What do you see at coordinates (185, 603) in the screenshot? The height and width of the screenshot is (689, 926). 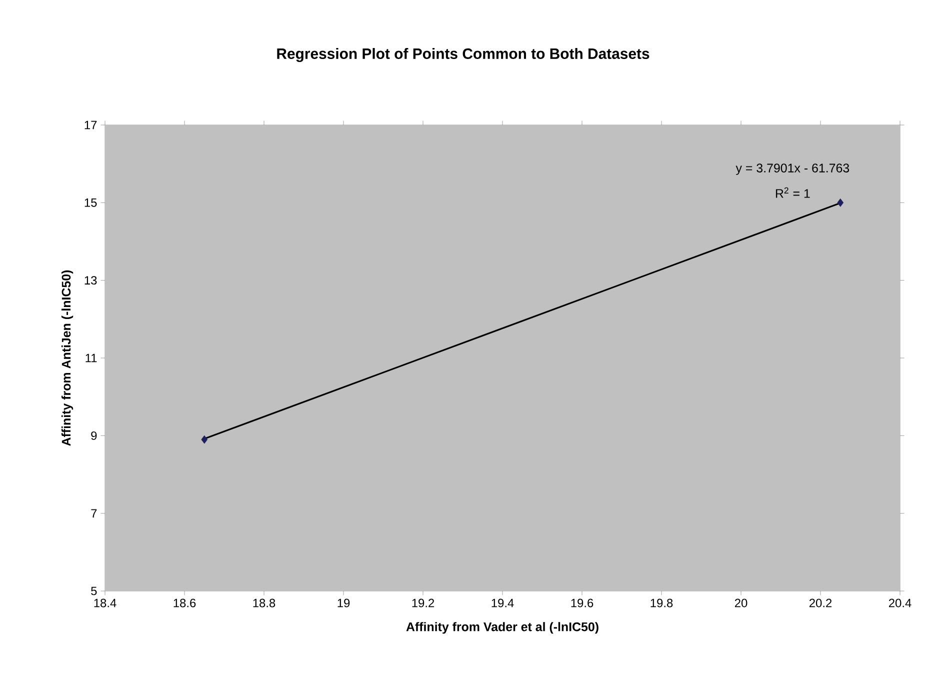 I see `x-tick-label: 18.6` at bounding box center [185, 603].